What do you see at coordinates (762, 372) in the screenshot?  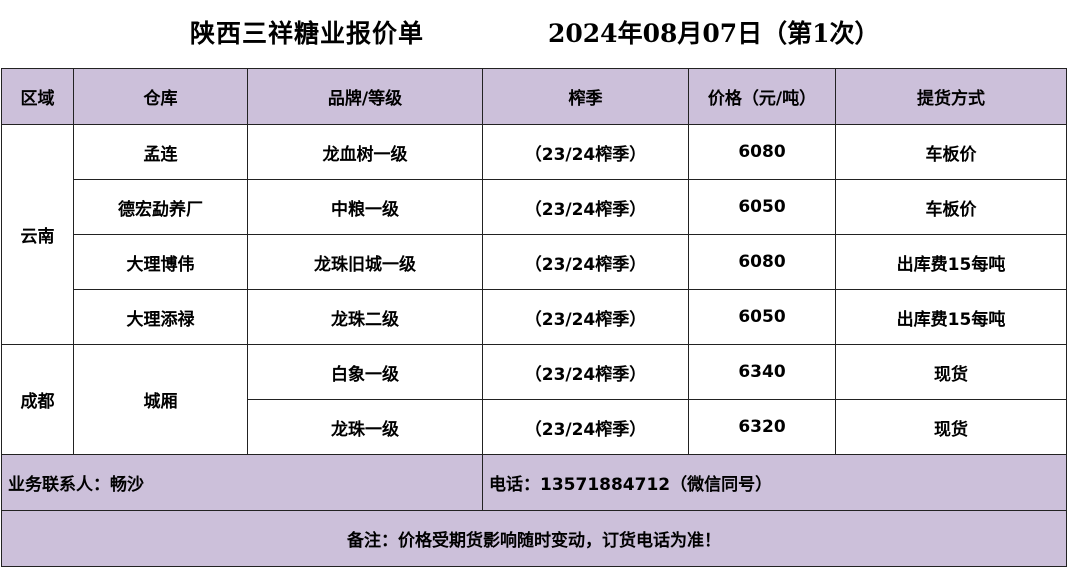 I see `price-cell: 6340` at bounding box center [762, 372].